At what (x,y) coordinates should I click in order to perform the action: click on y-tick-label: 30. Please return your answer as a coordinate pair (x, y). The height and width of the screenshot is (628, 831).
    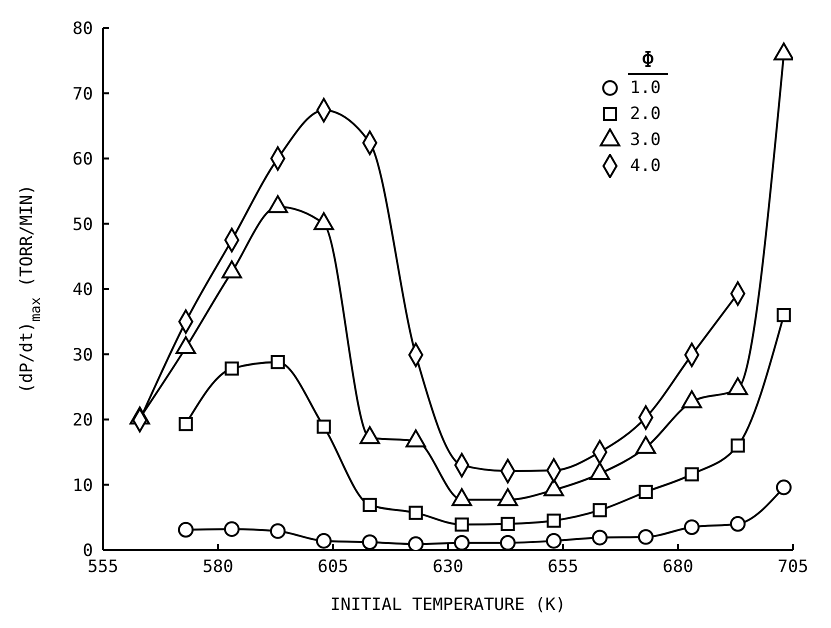
    Looking at the image, I should click on (82, 355).